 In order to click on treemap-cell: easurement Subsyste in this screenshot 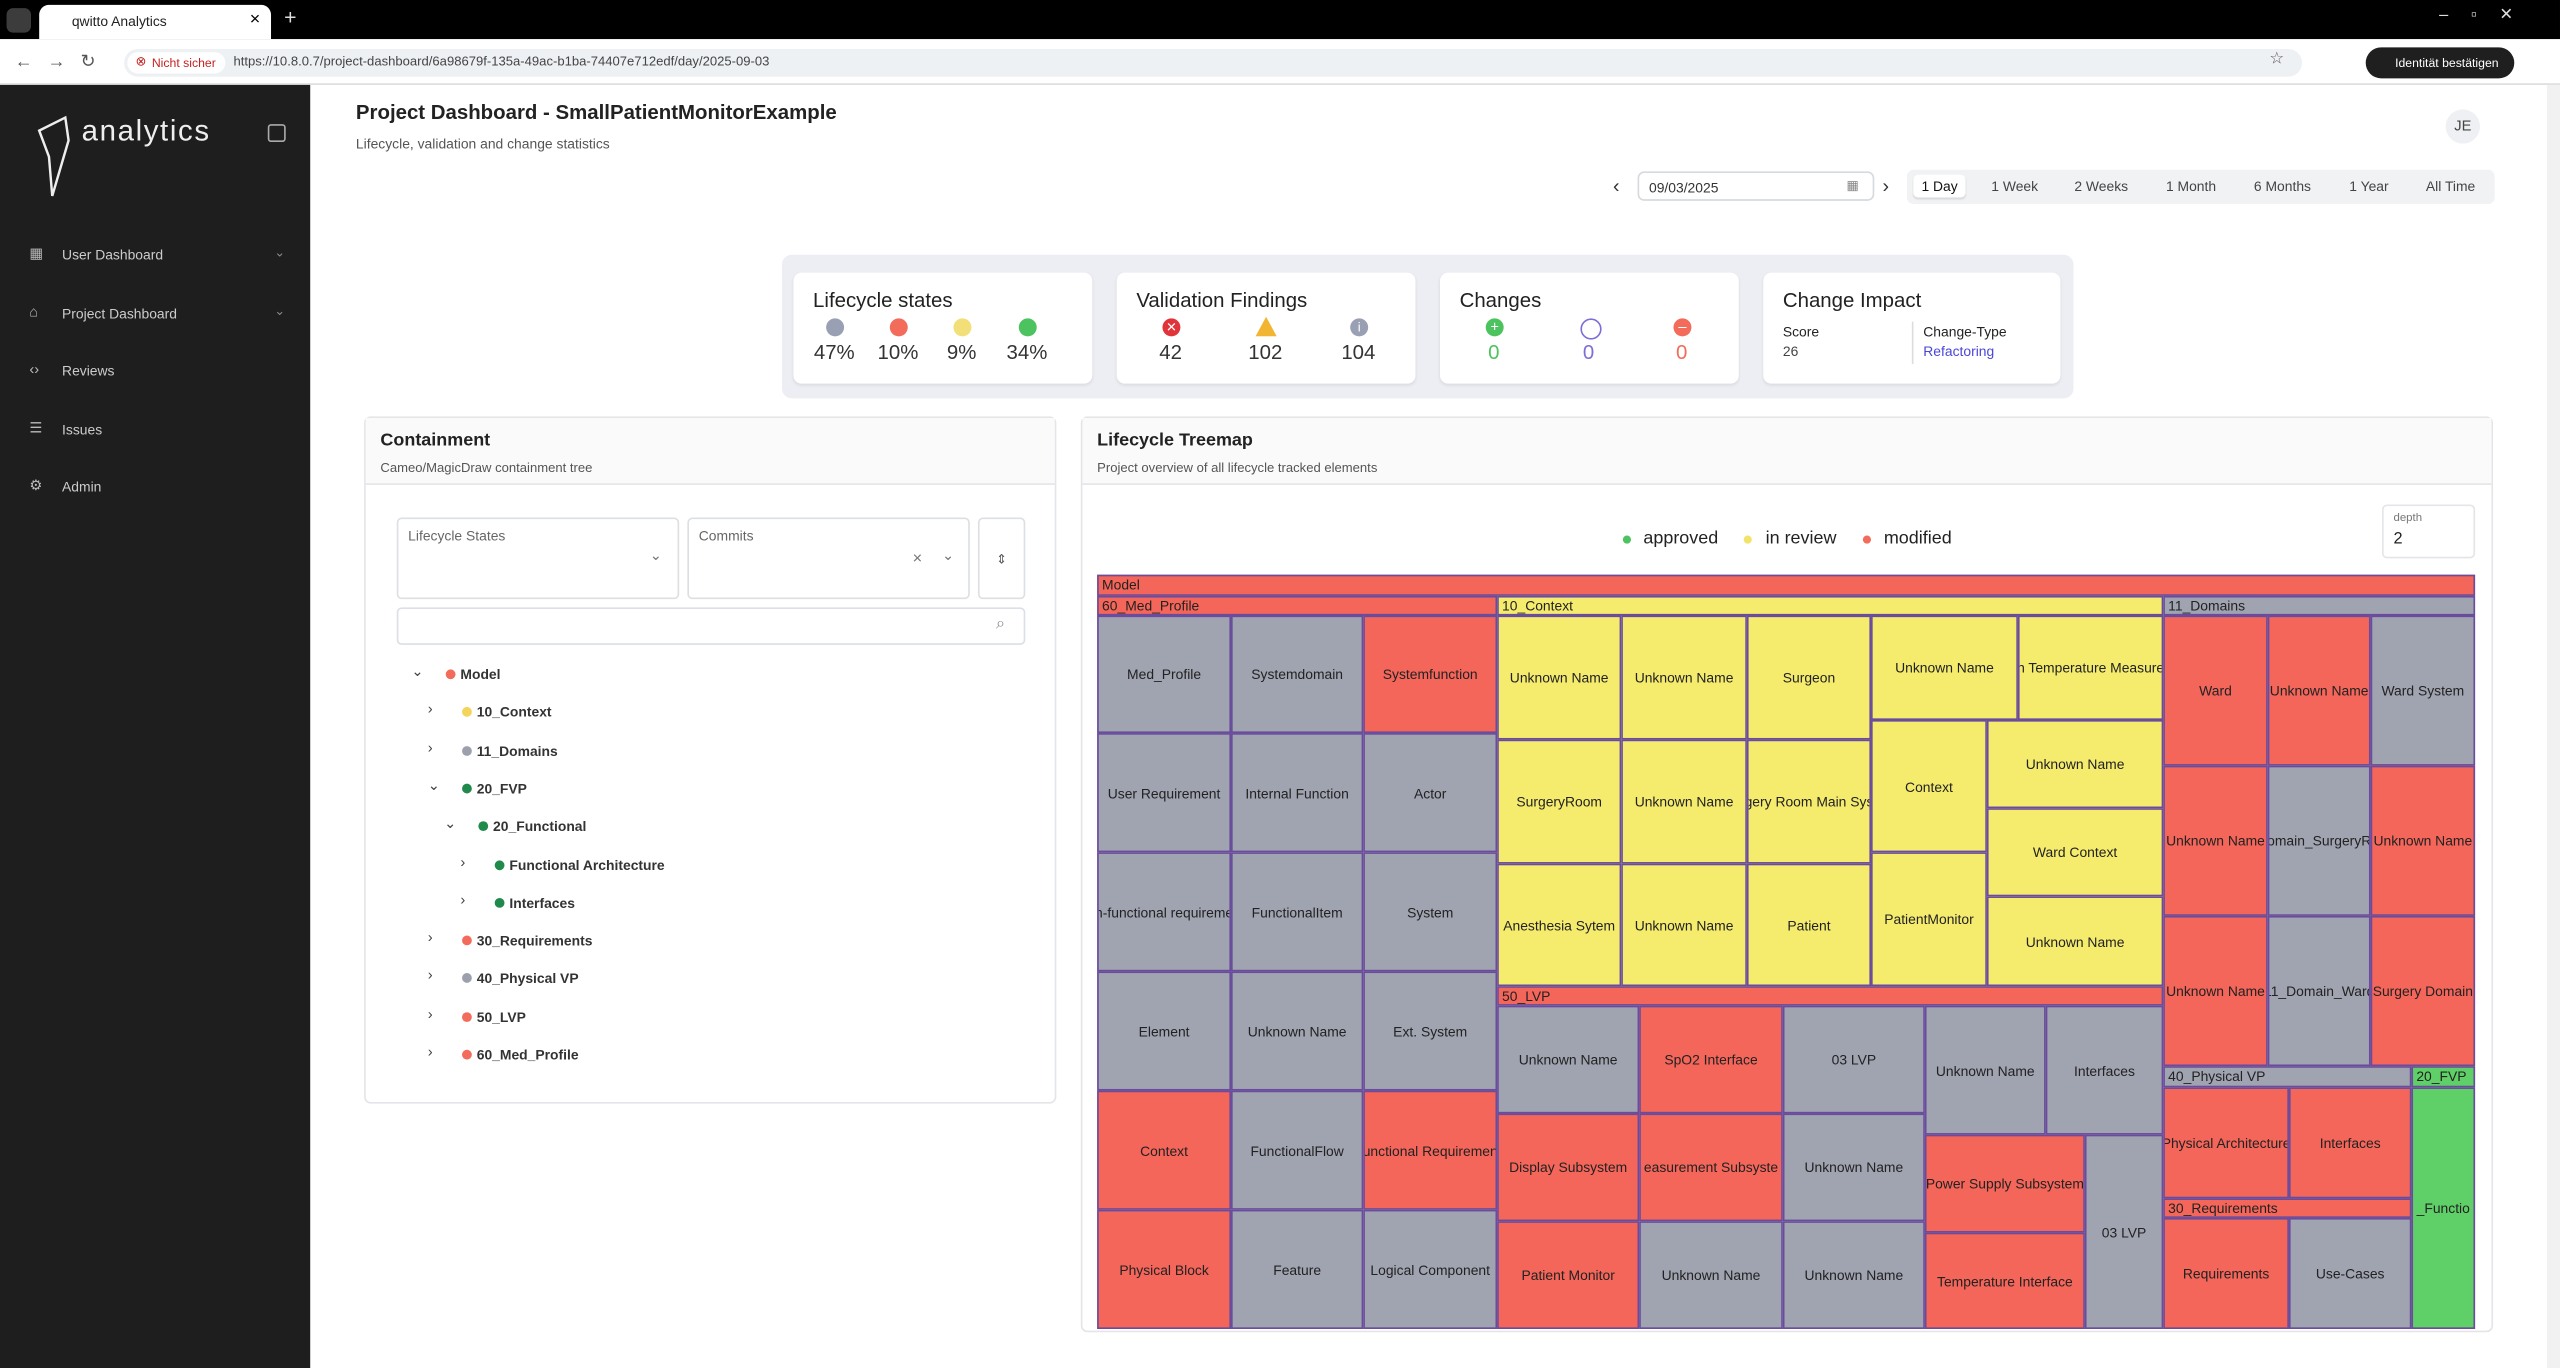, I will do `click(1711, 1167)`.